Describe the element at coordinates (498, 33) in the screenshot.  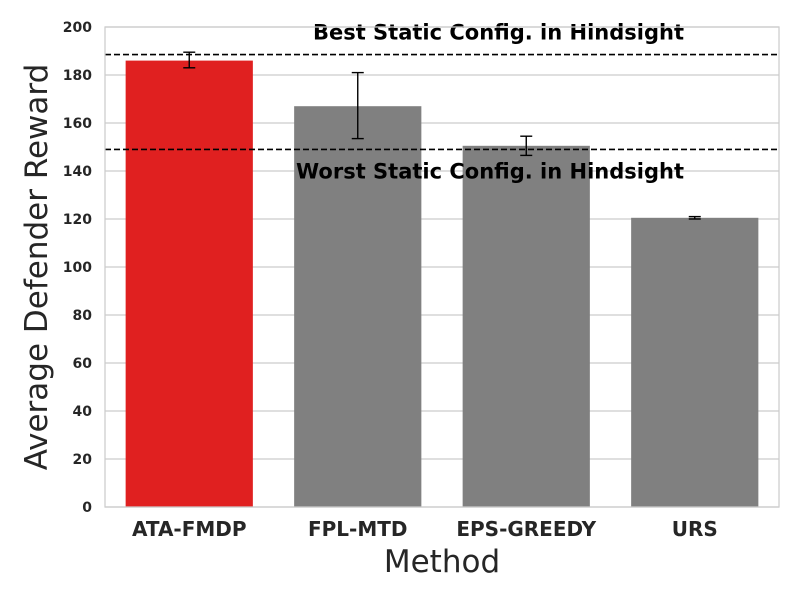
I see `reference-line-label: Best Static Config. in Hindsight` at that location.